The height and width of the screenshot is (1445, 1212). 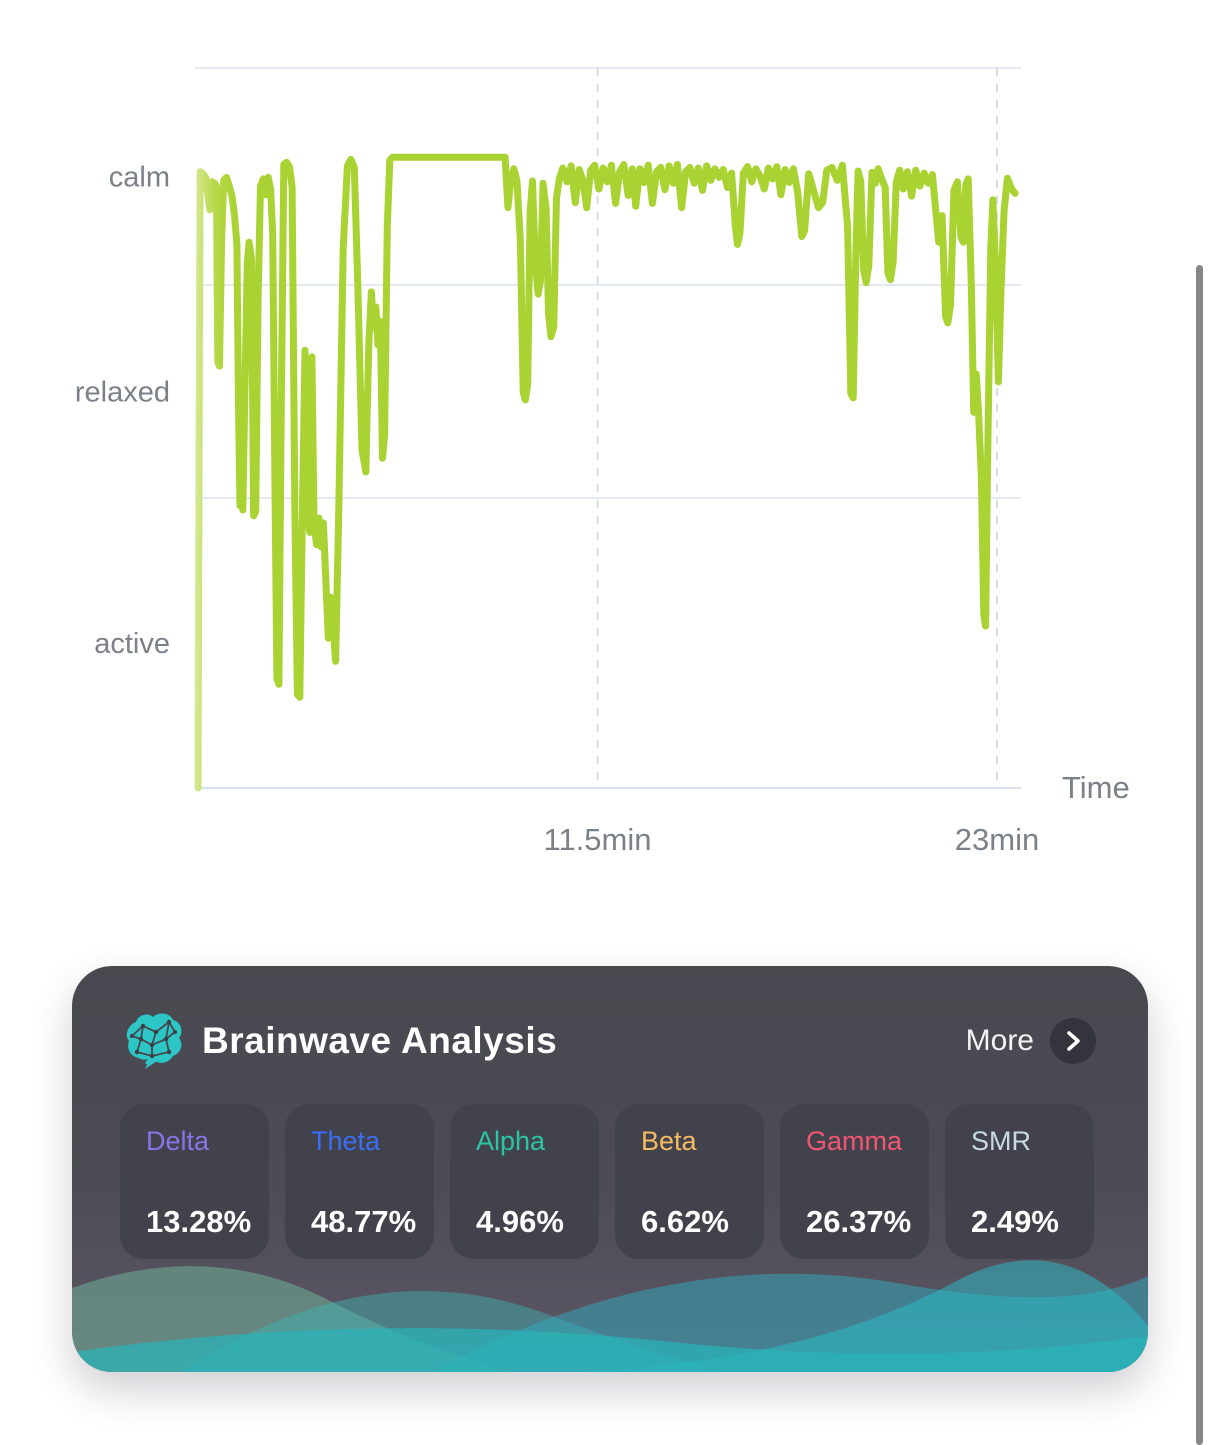 I want to click on y-axis-label-active: active, so click(x=132, y=644).